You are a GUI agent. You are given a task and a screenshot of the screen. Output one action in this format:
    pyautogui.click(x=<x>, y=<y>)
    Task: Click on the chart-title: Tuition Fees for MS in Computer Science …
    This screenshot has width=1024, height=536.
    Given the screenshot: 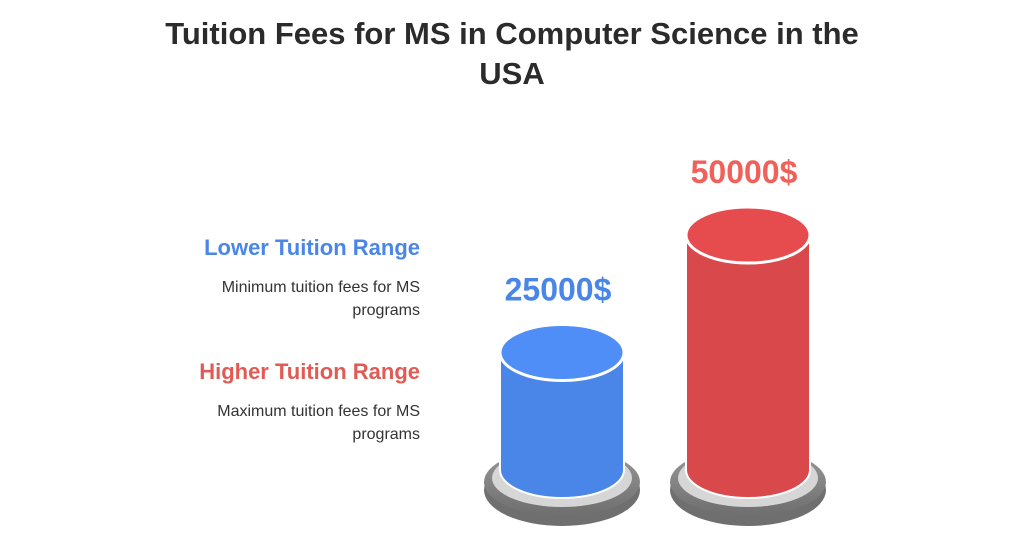 What is the action you would take?
    pyautogui.click(x=512, y=54)
    